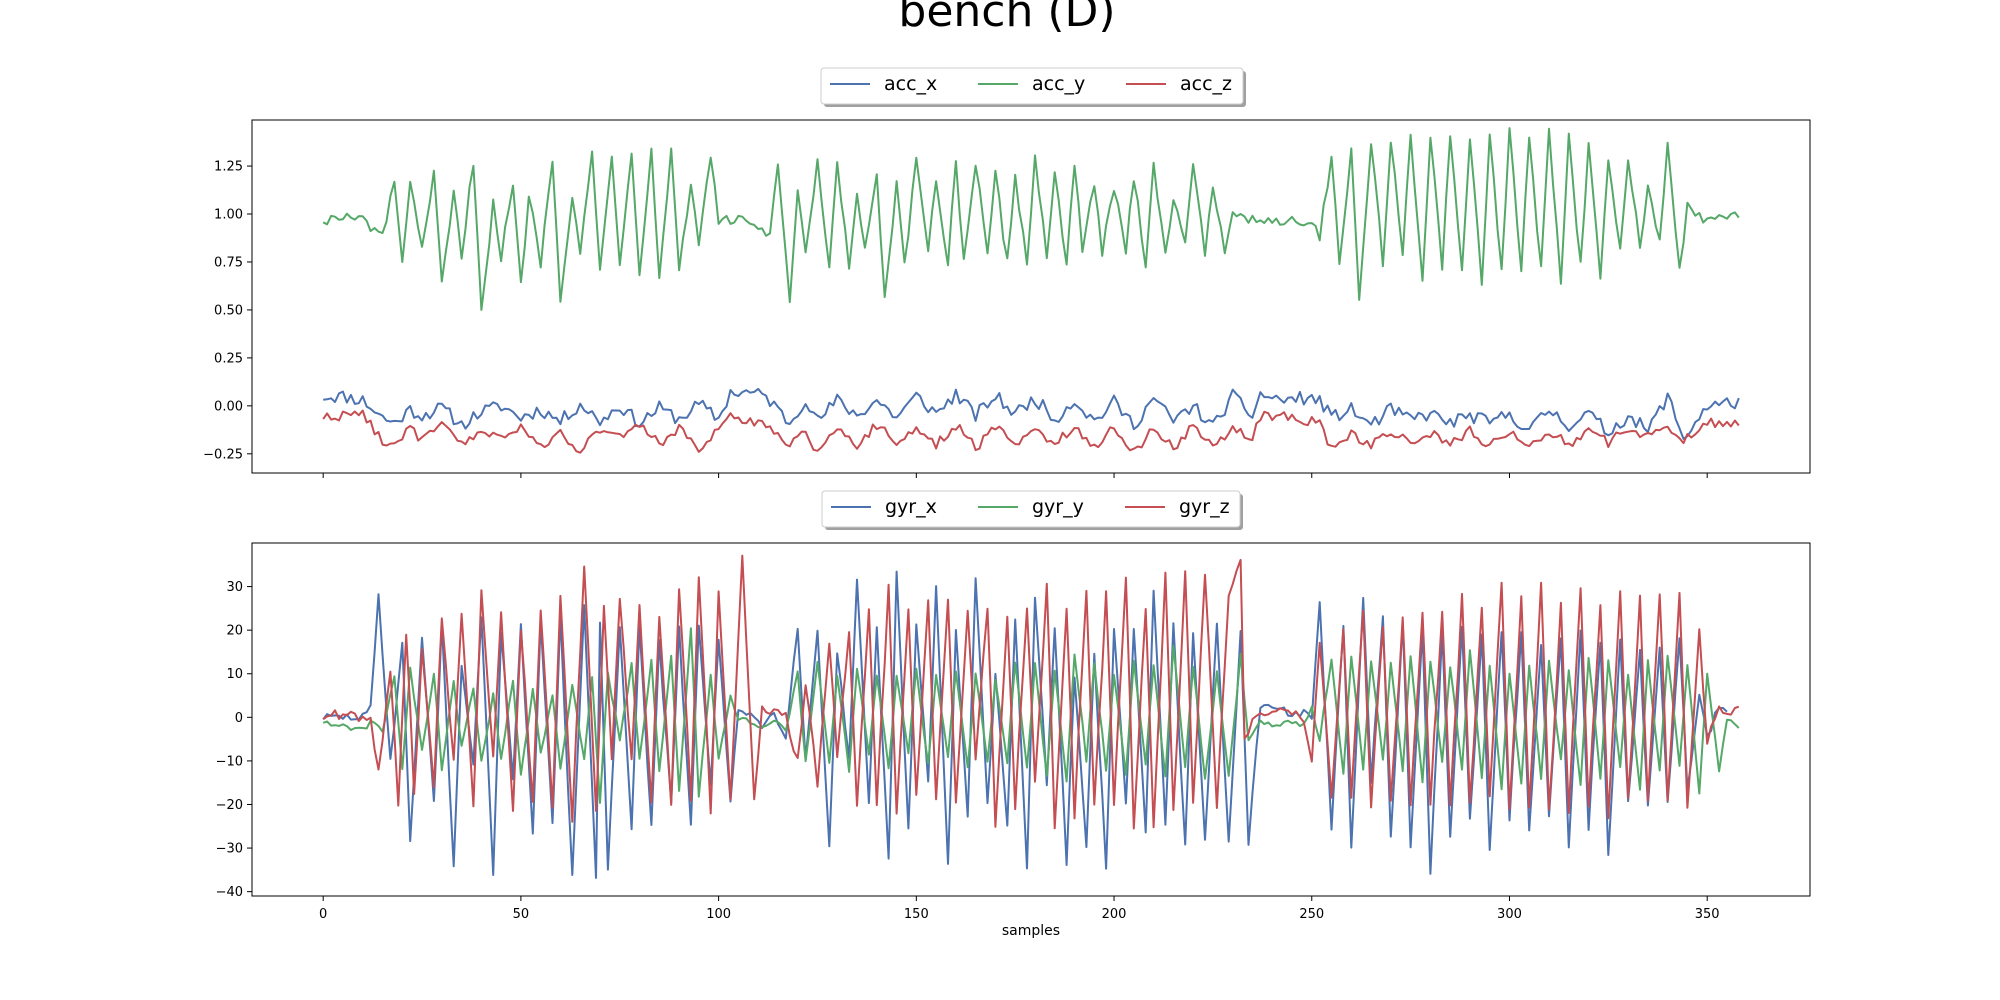 Image resolution: width=2000 pixels, height=1000 pixels. What do you see at coordinates (1006, 18) in the screenshot?
I see `figure-title: bench (D)` at bounding box center [1006, 18].